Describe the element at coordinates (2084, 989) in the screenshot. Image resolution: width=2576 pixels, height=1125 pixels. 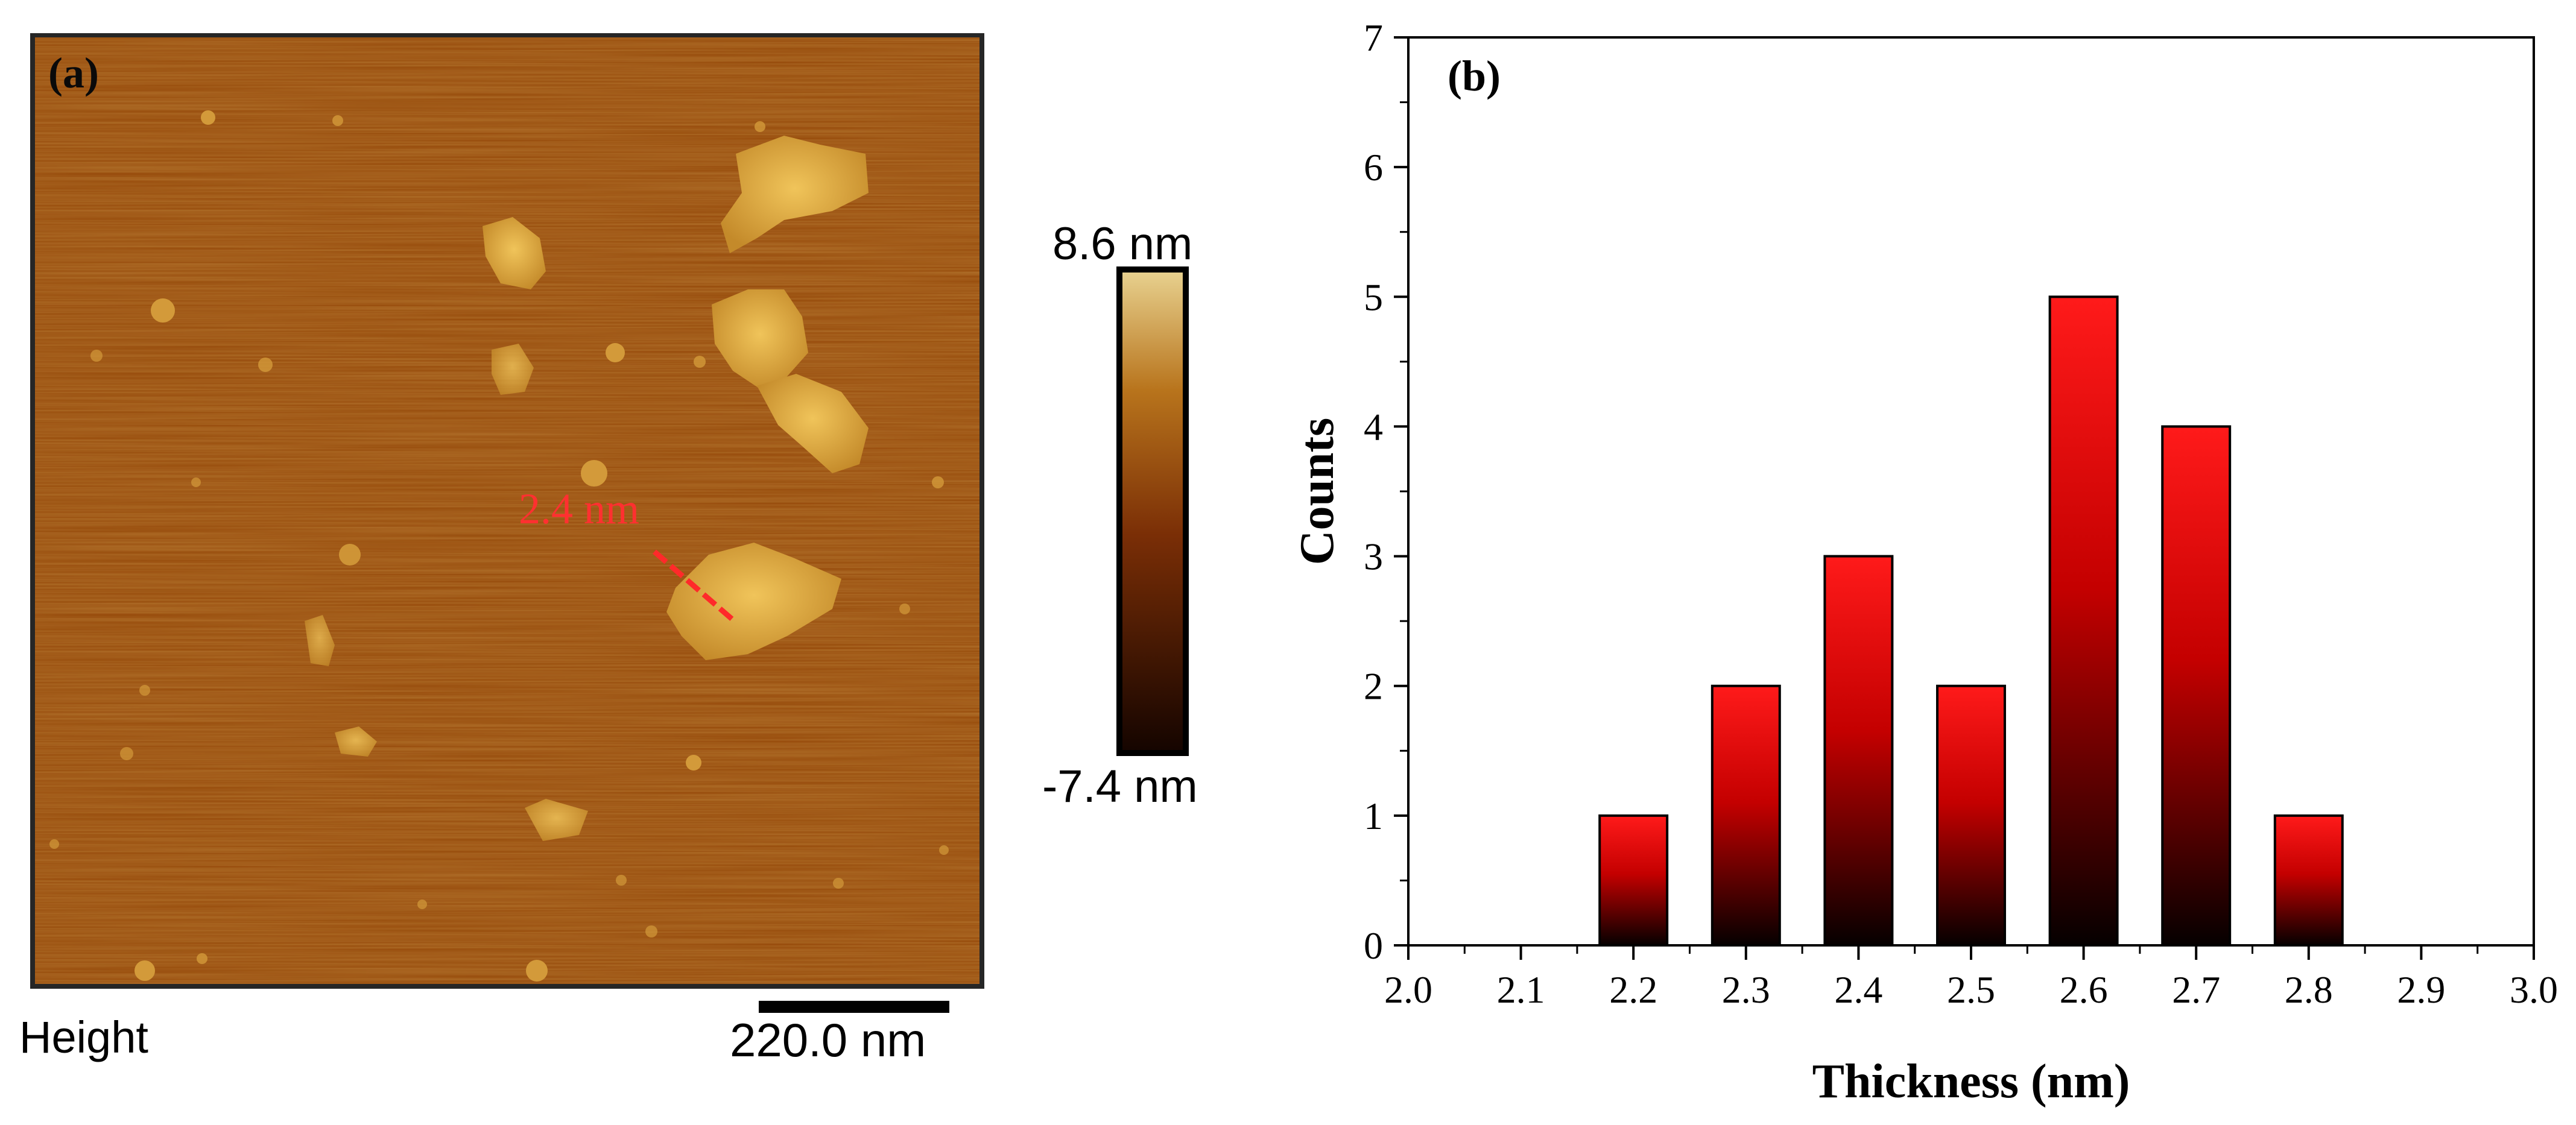
I see `x-tick-label: 2.6` at that location.